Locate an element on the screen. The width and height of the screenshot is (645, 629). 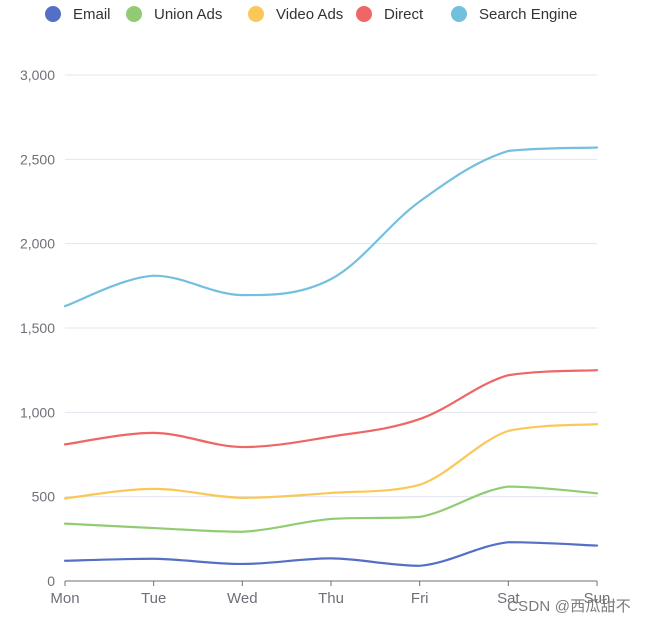
legend-label: Direct is located at coordinates (404, 14).